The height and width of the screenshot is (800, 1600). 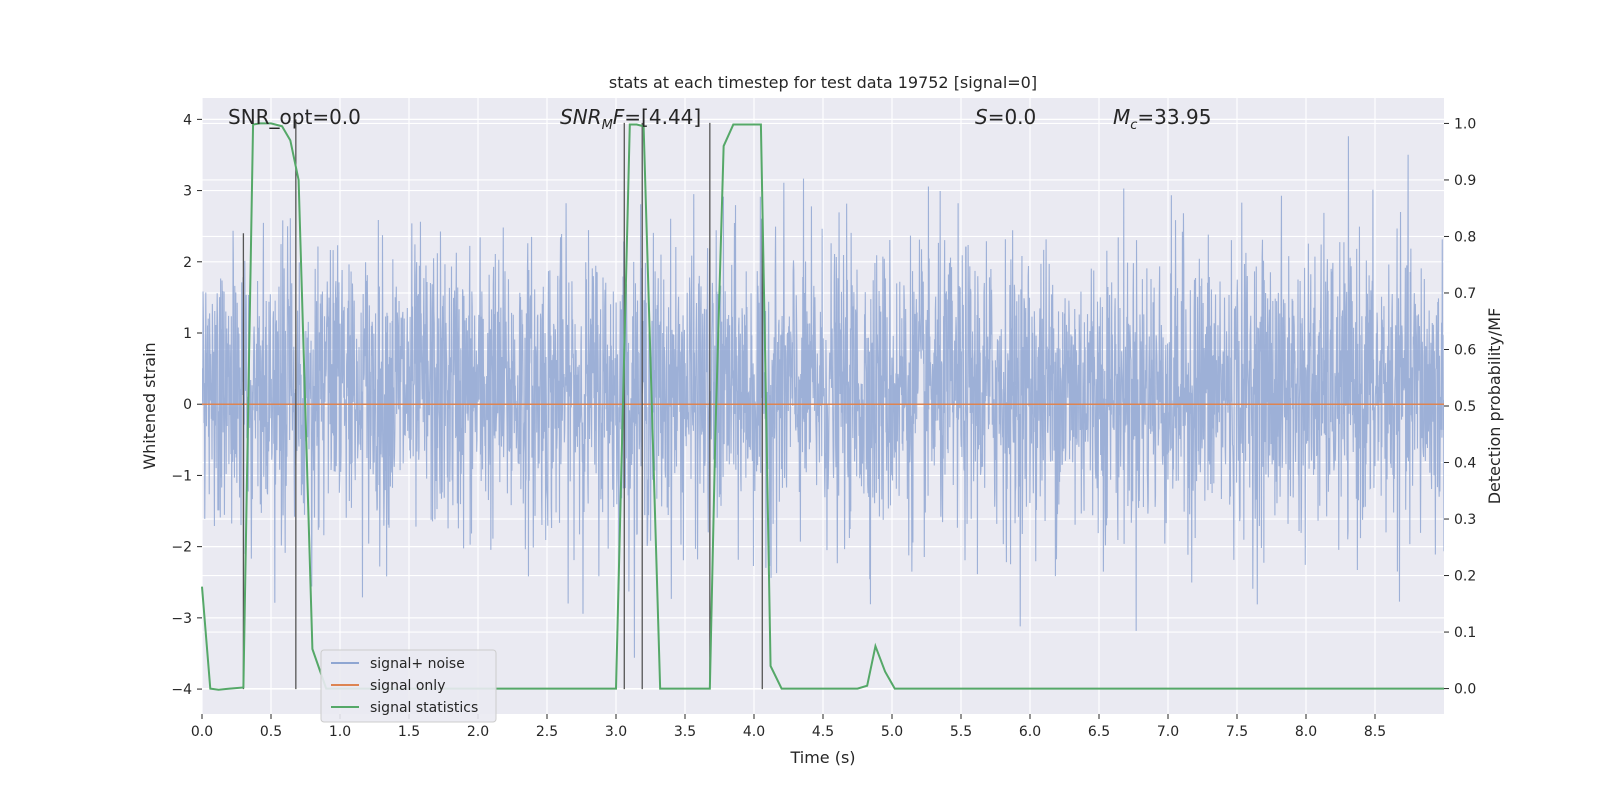 I want to click on y-axis-left-ticks: 4 3 2 1 0 −1 −2 −3 −4, so click(x=186, y=405).